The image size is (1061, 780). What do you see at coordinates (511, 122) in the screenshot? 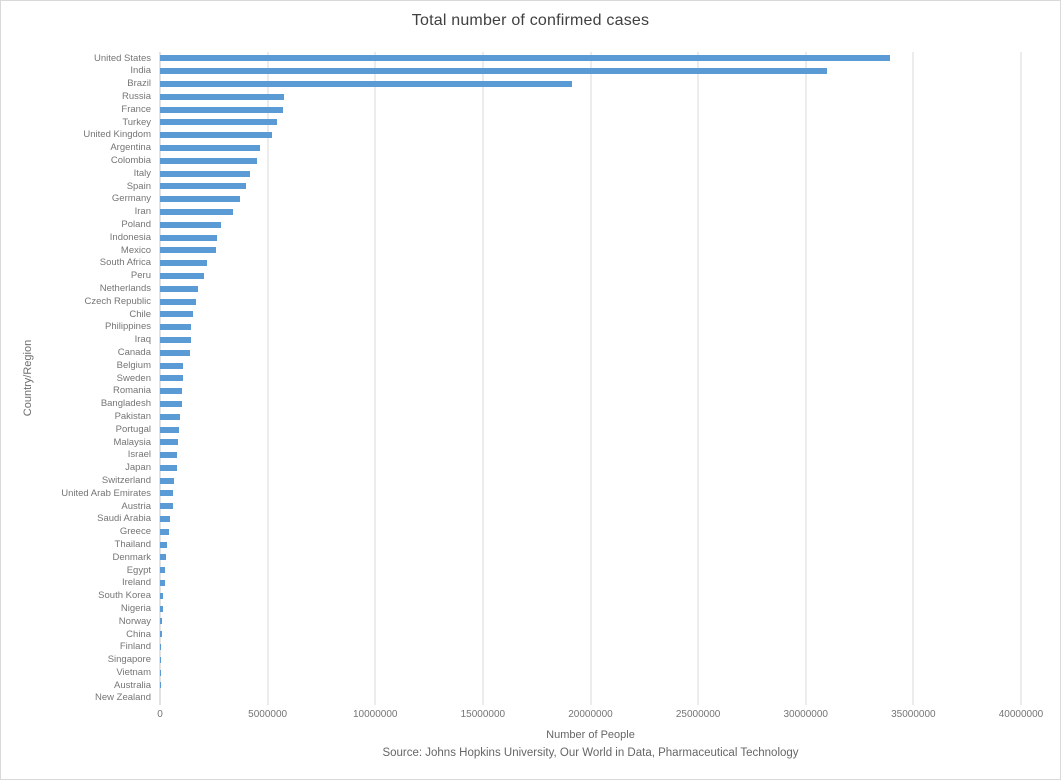
I see `bar-row: Turkey` at bounding box center [511, 122].